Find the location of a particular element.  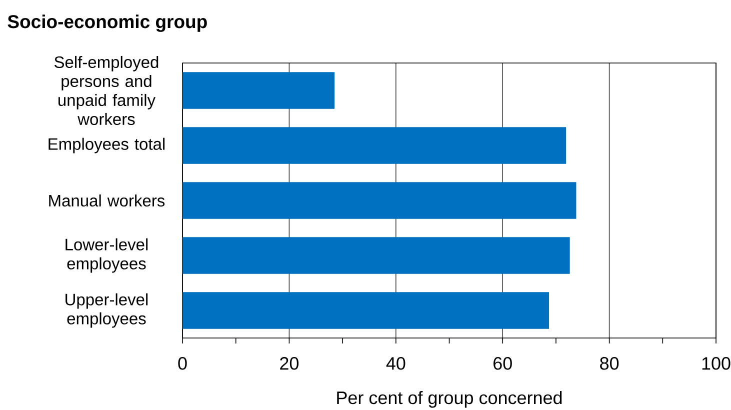

y-tick-label: Lower-level employees is located at coordinates (107, 255).